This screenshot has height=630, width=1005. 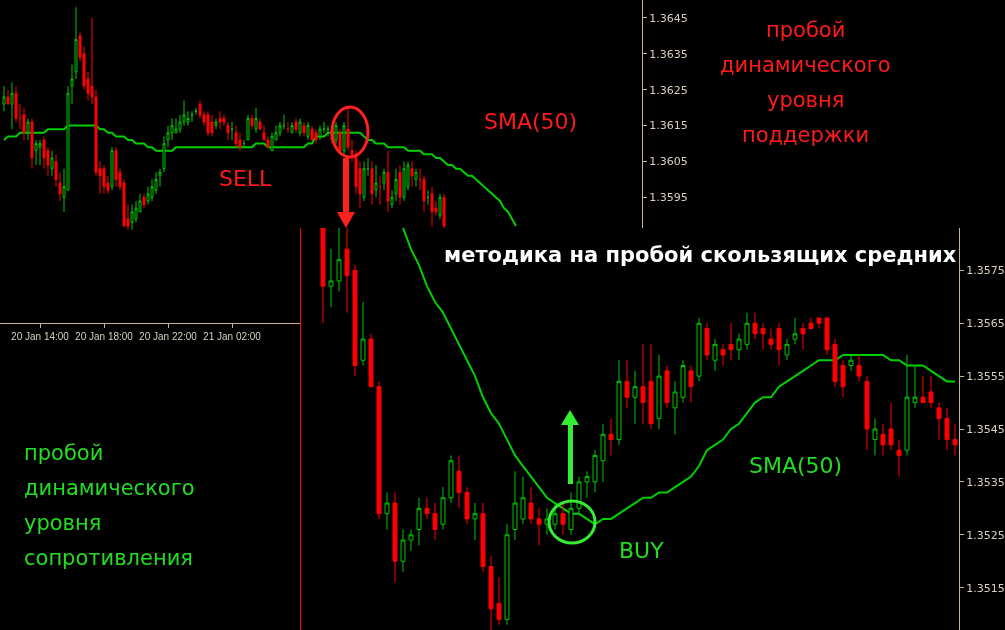 What do you see at coordinates (168, 336) in the screenshot?
I see `x-tick-label: 20 Jan 22:00` at bounding box center [168, 336].